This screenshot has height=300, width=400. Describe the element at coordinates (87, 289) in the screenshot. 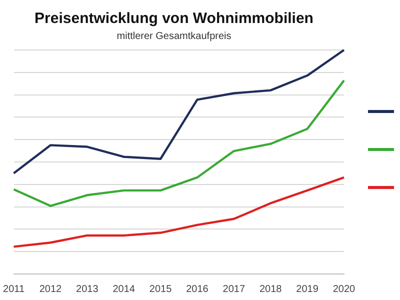

I see `x-tick-label: 2013` at that location.